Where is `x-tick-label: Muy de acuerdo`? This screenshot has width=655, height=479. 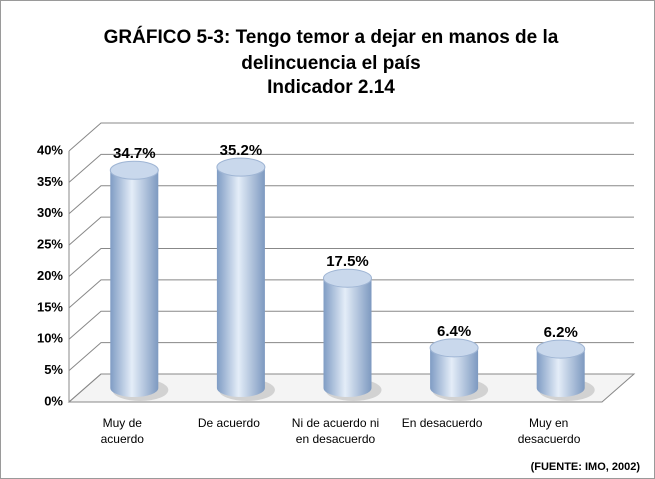
x-tick-label: Muy de acuerdo is located at coordinates (122, 431).